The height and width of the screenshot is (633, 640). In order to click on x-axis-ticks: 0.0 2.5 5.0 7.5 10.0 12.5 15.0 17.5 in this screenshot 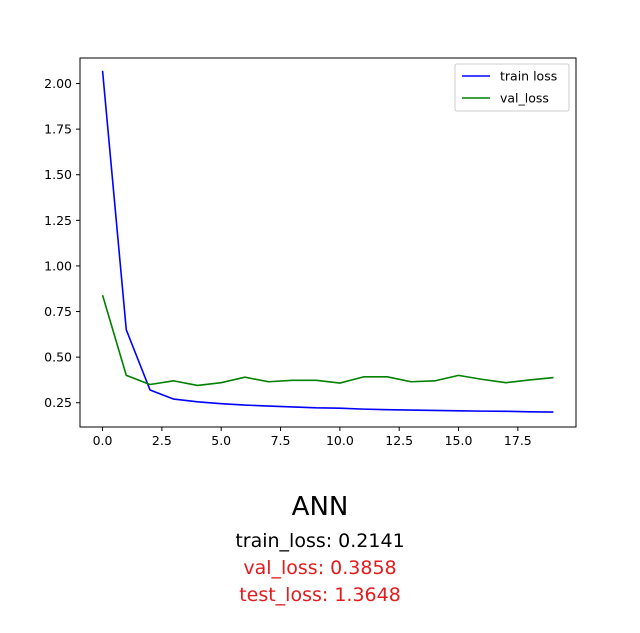, I will do `click(312, 437)`.